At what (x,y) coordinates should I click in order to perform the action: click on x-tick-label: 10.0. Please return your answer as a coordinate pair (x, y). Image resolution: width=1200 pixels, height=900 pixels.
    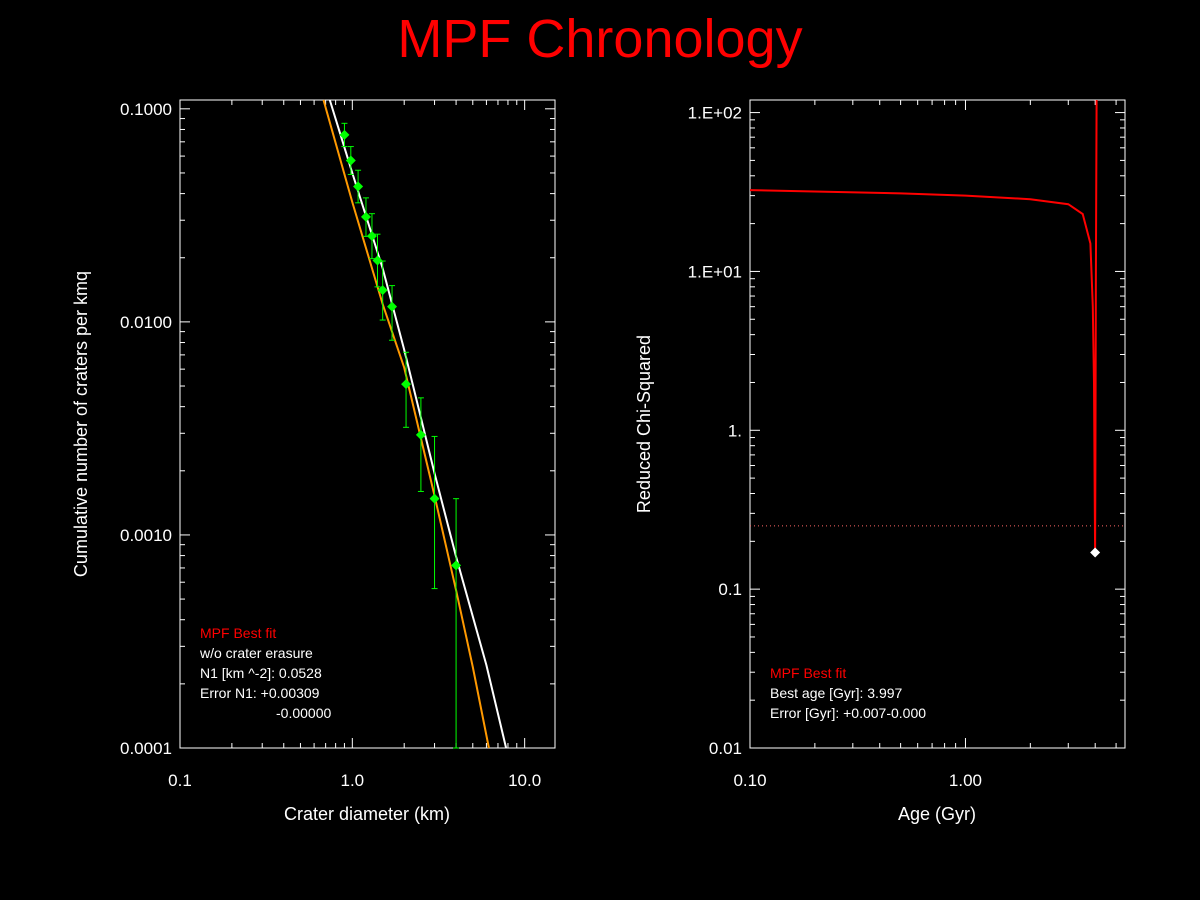
    Looking at the image, I should click on (524, 780).